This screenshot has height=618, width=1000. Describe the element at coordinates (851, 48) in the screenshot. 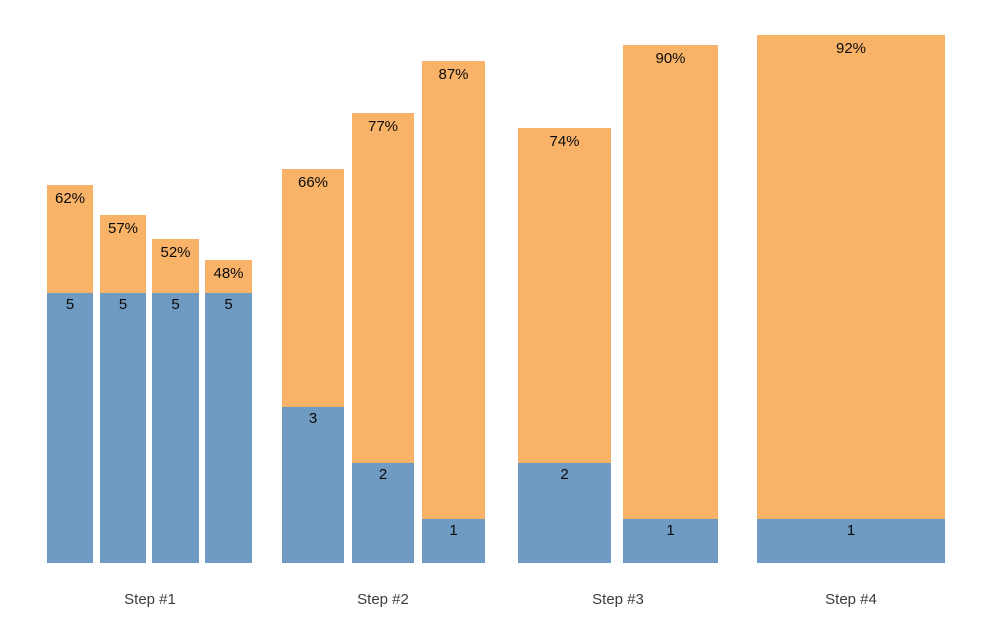

I see `percent-label: 92%` at that location.